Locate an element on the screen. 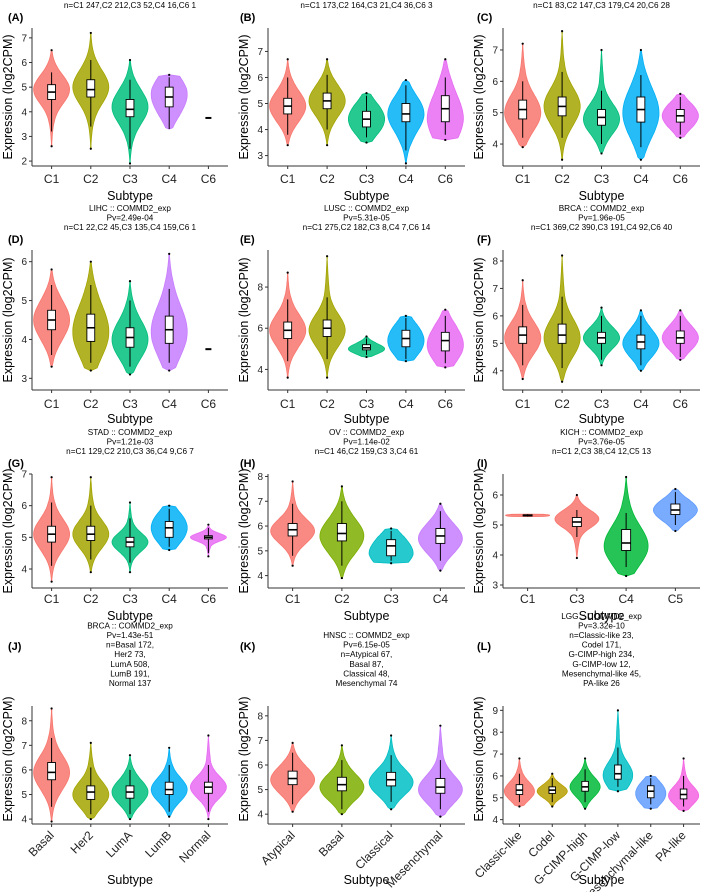 The height and width of the screenshot is (892, 709). panel-letter: (J) is located at coordinates (15, 647).